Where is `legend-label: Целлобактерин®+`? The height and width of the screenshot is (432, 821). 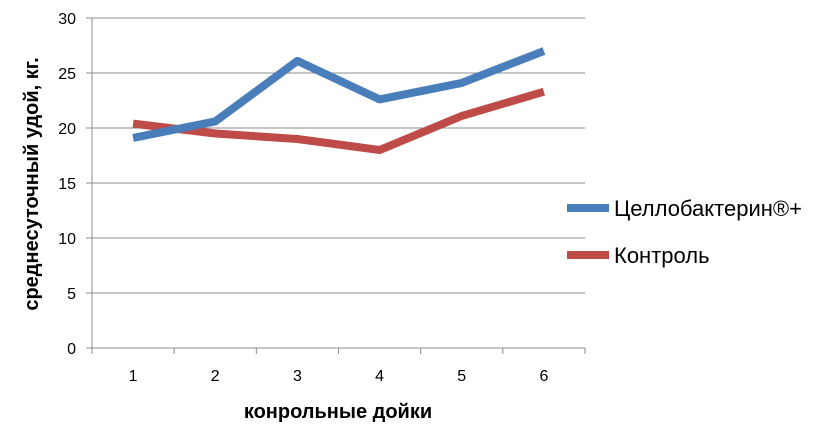
legend-label: Целлобактерин®+ is located at coordinates (708, 208).